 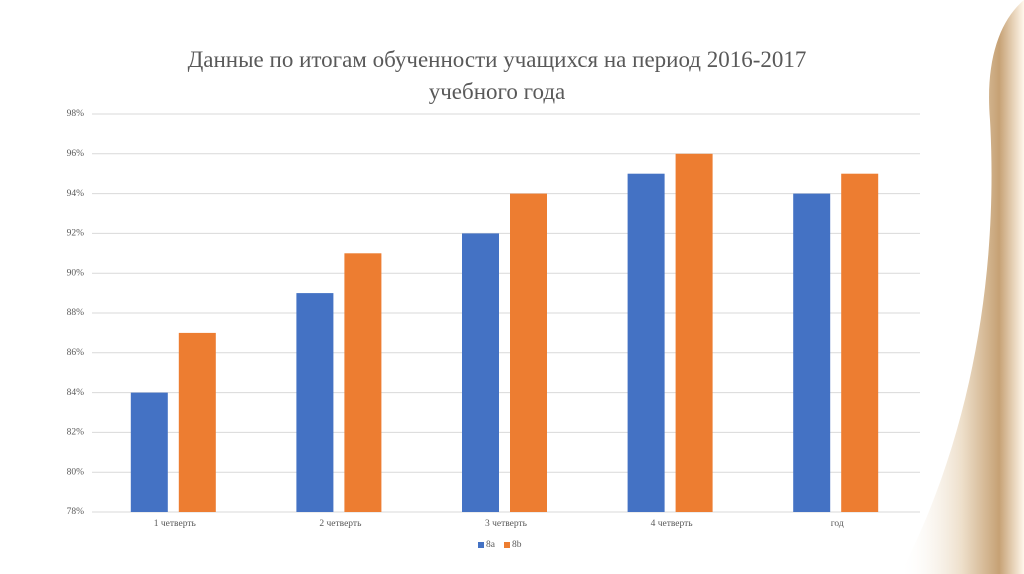 I want to click on x-tick-label: 1 четверть, so click(x=175, y=524).